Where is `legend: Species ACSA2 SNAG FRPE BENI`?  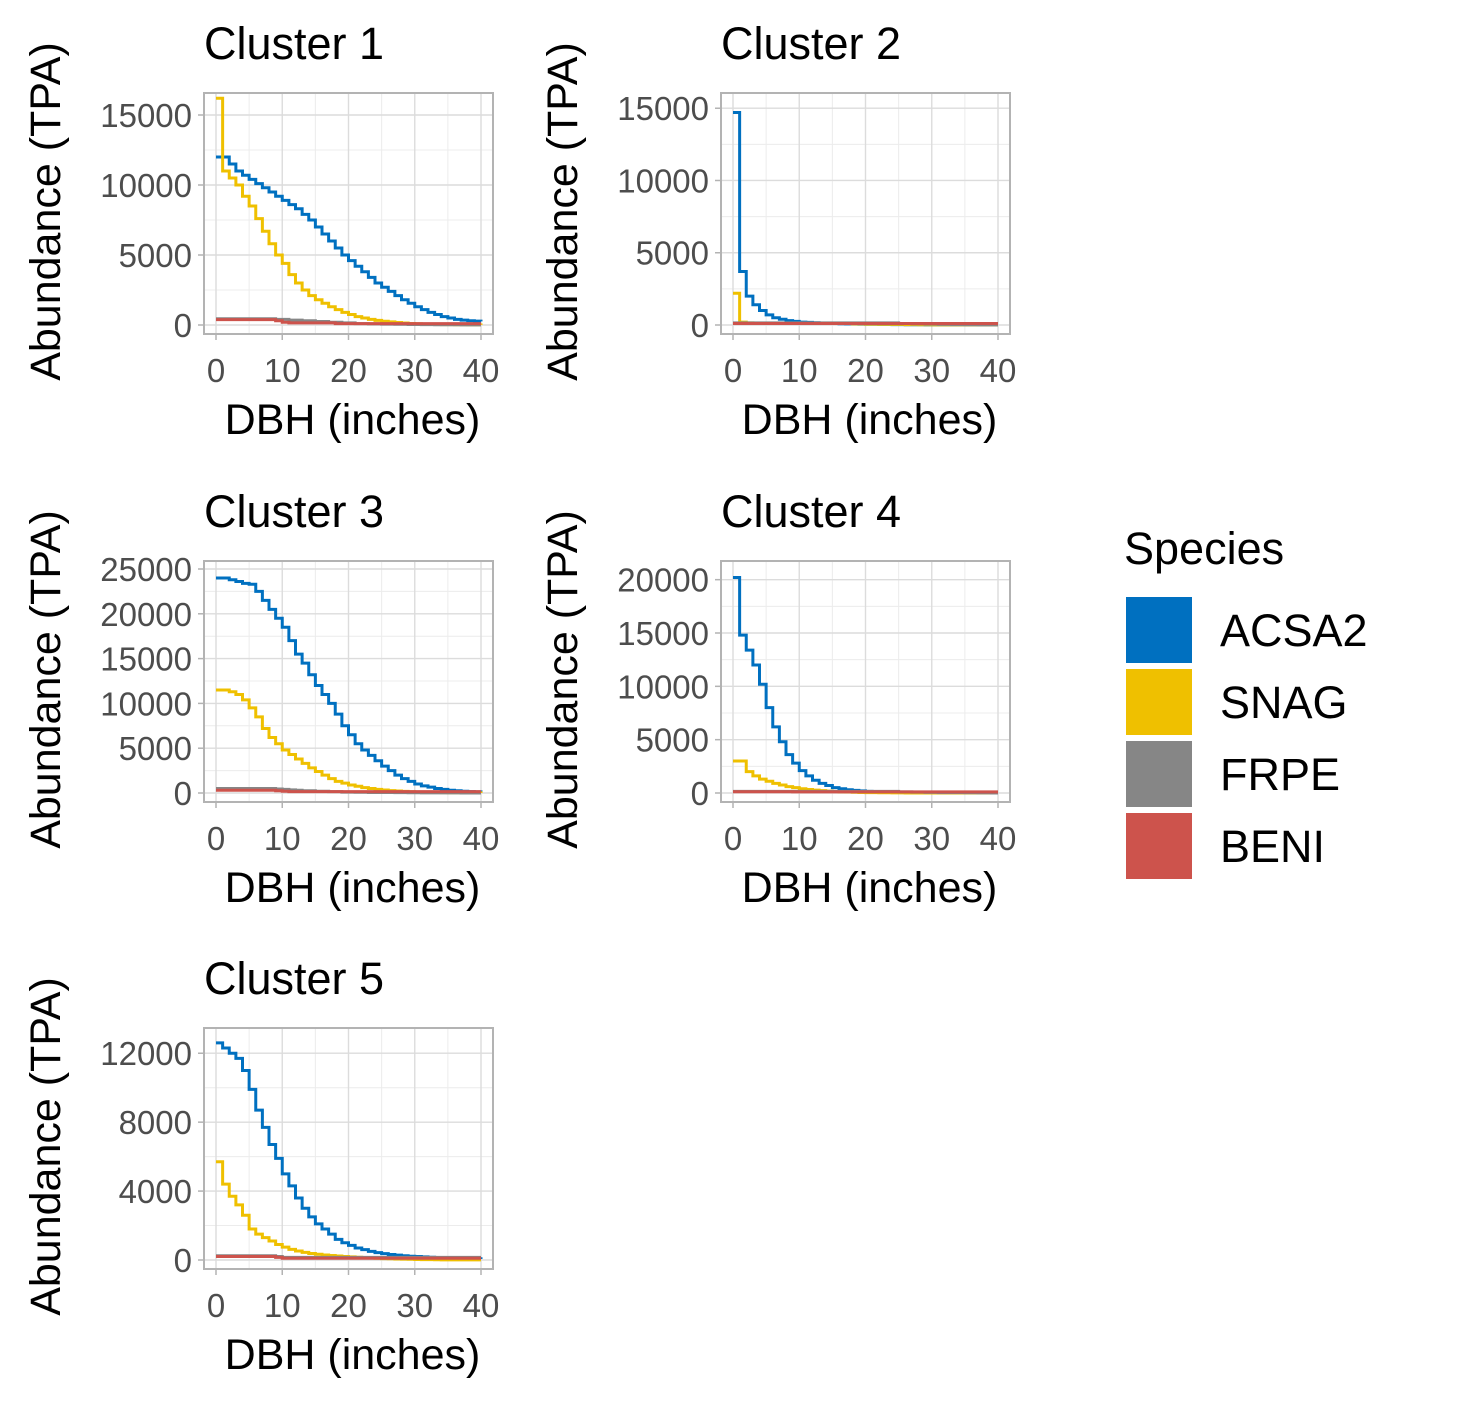 legend: Species ACSA2 SNAG FRPE BENI is located at coordinates (1246, 701).